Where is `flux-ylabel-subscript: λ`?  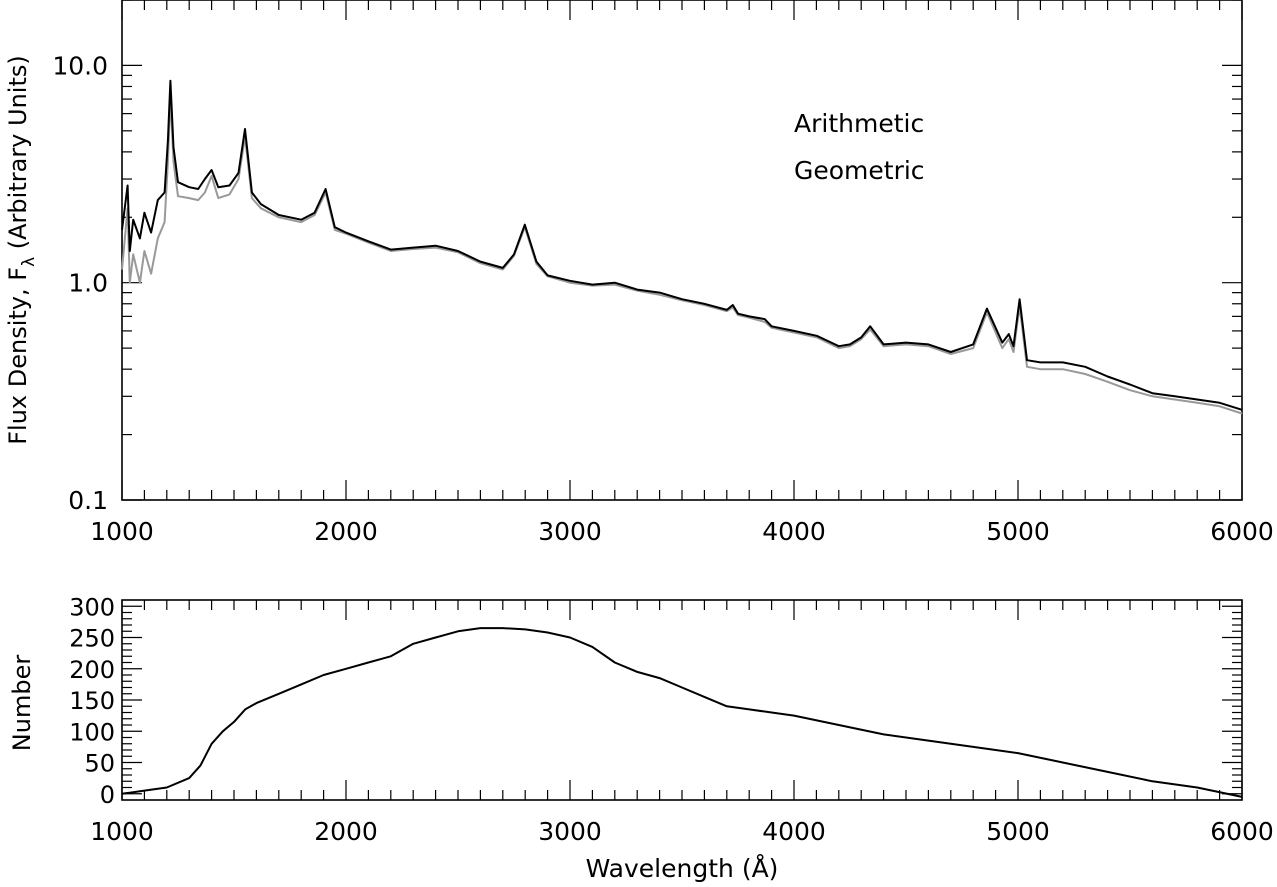 flux-ylabel-subscript: λ is located at coordinates (29, 262).